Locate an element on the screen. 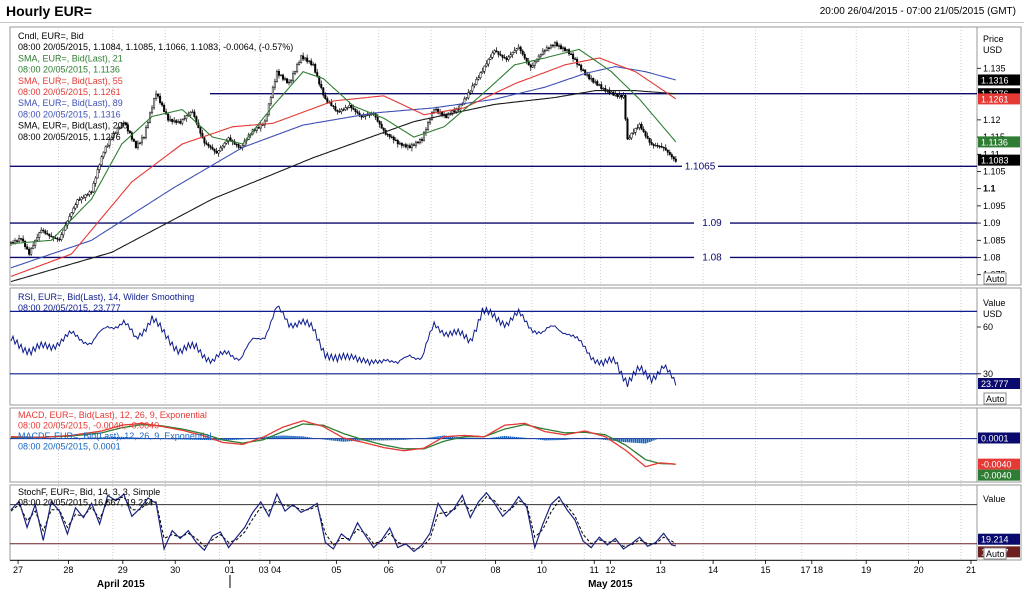  auto-button-box is located at coordinates (995, 553).